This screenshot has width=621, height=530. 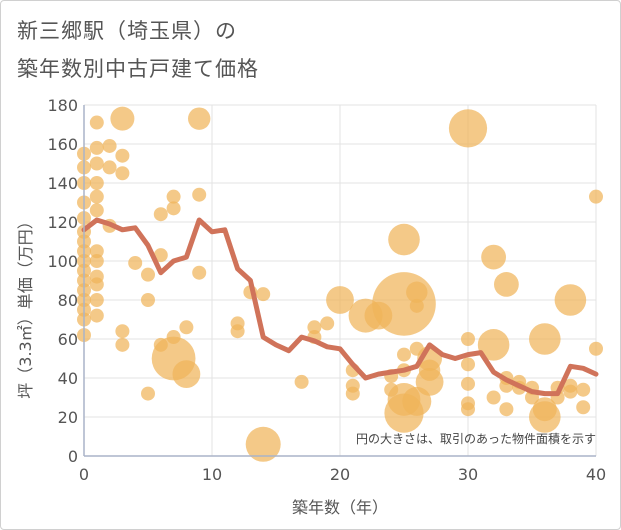 What do you see at coordinates (476, 438) in the screenshot?
I see `size-annotation: 円の大きさは、取引のあった物件面積を示す` at bounding box center [476, 438].